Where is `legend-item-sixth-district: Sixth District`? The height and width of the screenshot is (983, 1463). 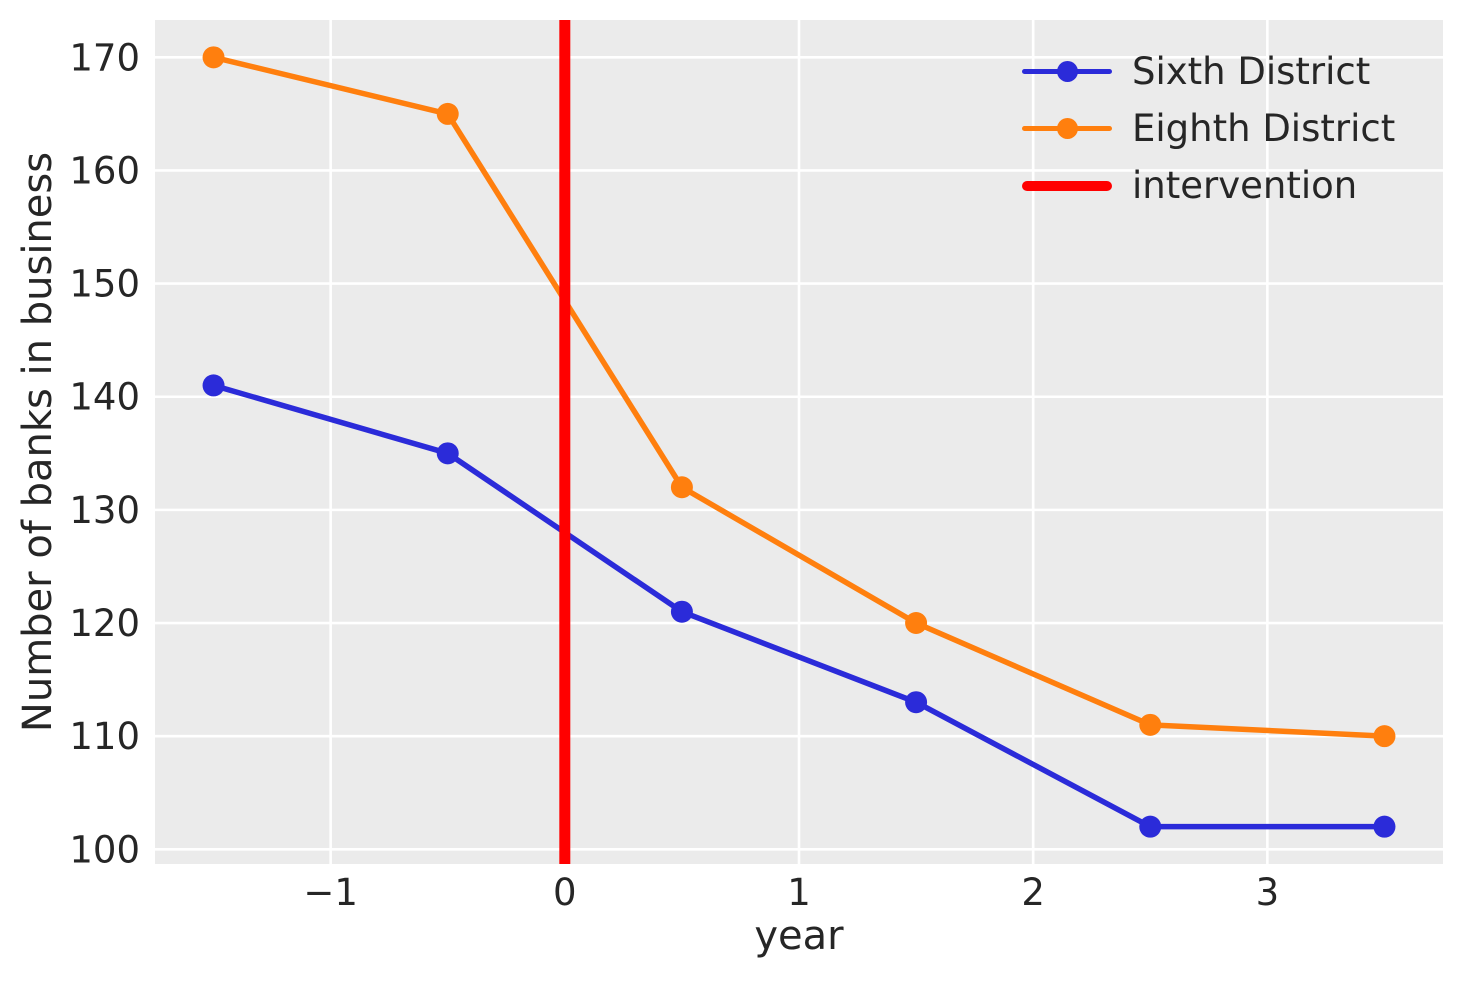
legend-item-sixth-district: Sixth District is located at coordinates (1208, 71).